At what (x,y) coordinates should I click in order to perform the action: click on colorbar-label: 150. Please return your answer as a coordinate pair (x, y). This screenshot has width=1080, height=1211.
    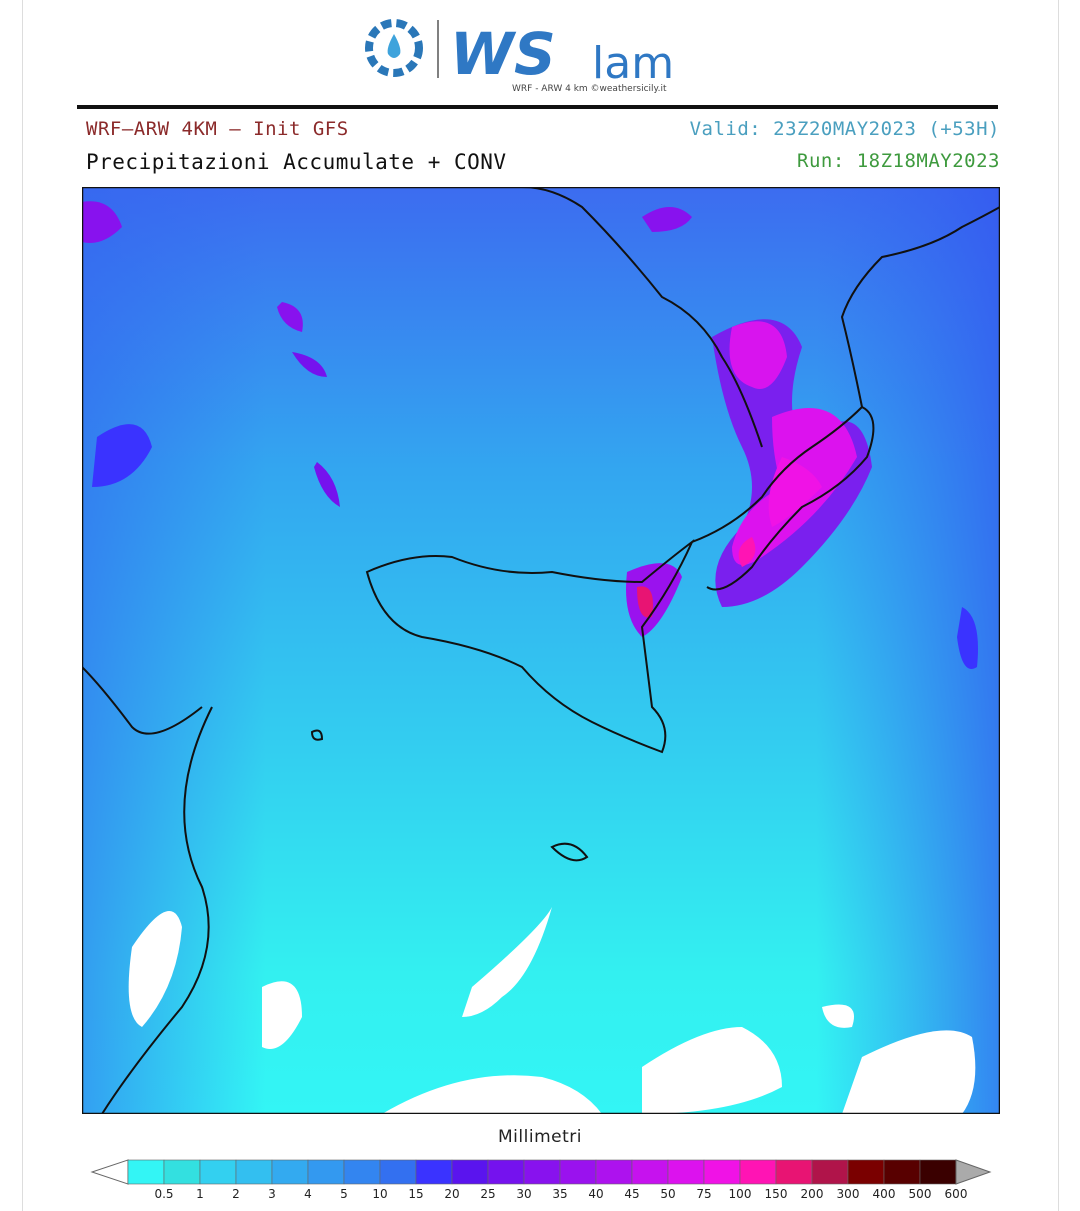
    Looking at the image, I should click on (776, 1194).